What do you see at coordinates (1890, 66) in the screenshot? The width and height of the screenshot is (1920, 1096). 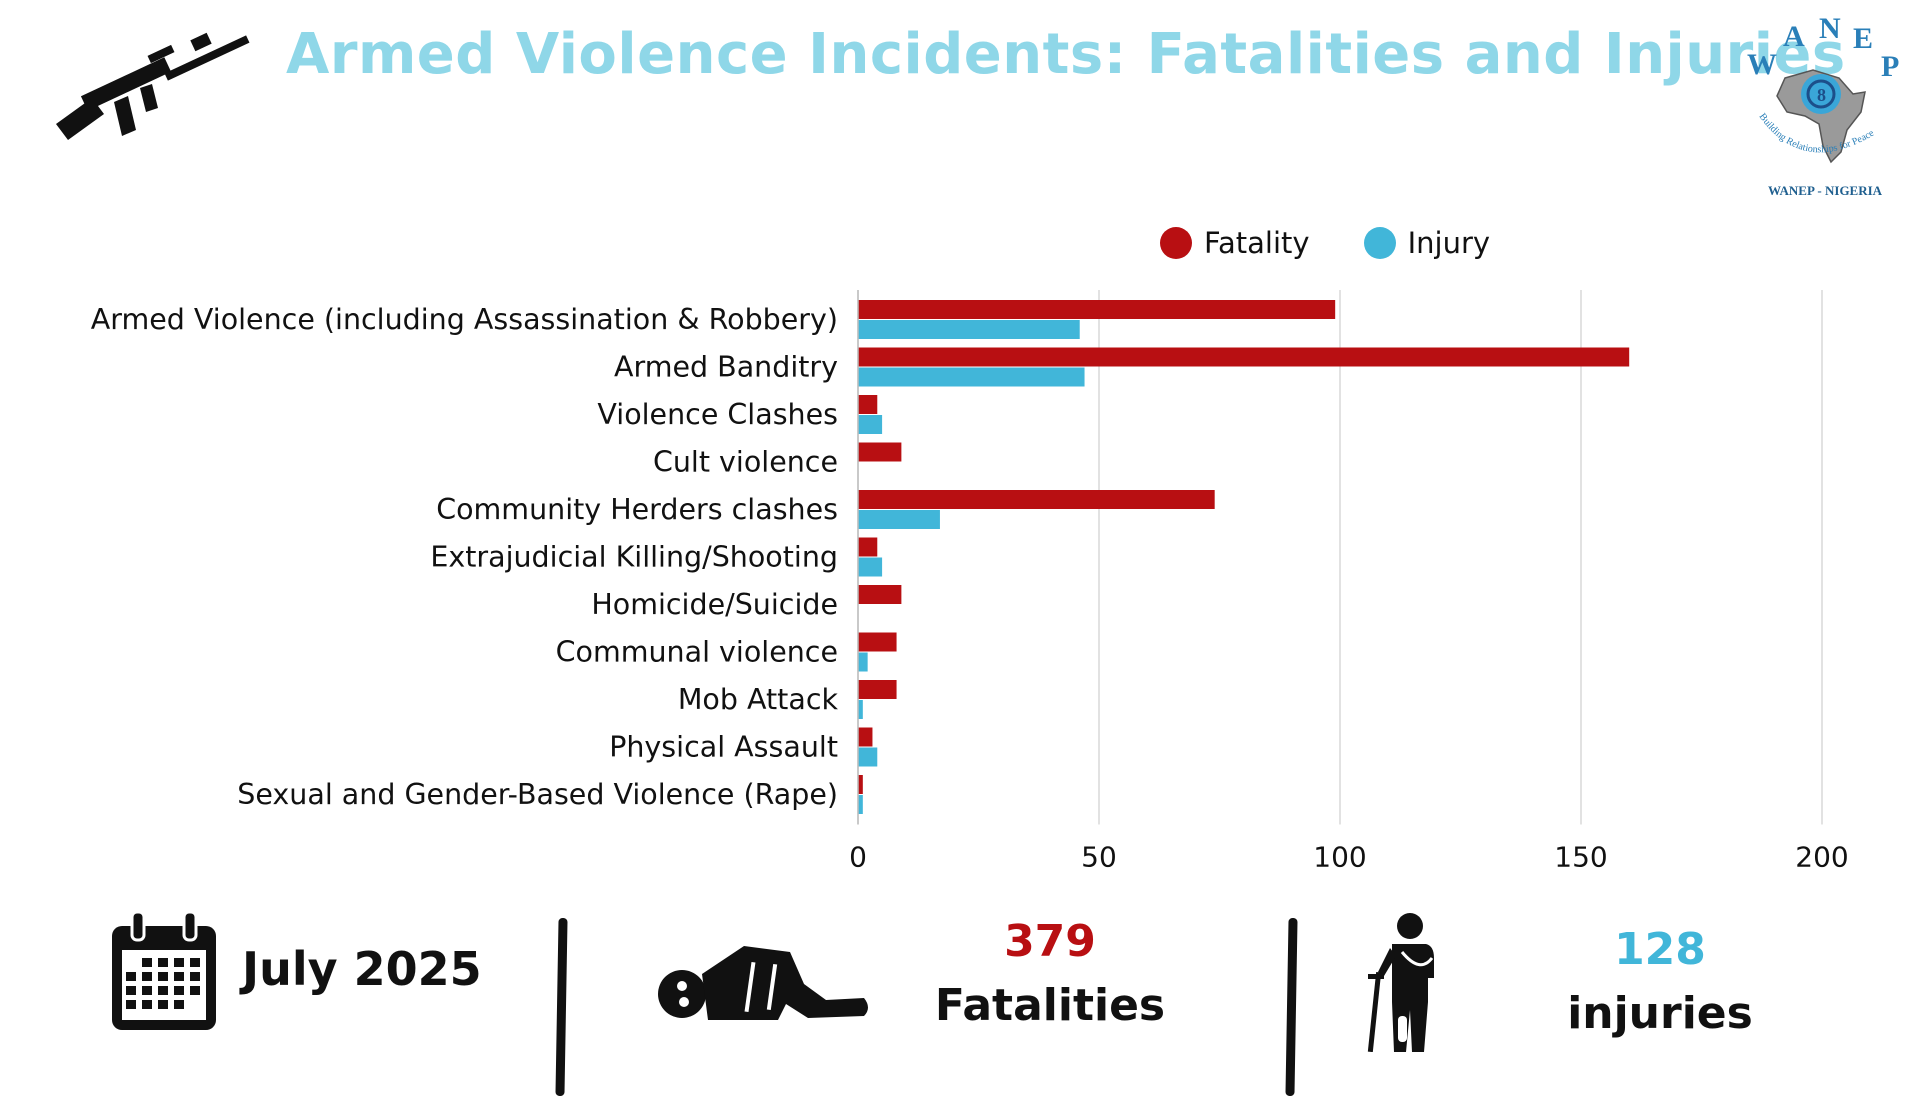 I see `logo-letter: P` at bounding box center [1890, 66].